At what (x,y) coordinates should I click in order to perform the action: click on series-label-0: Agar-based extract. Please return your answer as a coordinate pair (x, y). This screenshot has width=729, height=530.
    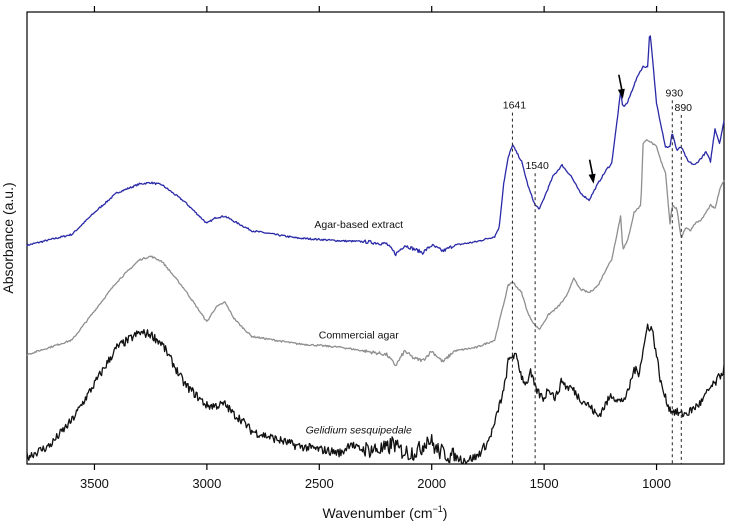
    Looking at the image, I should click on (358, 225).